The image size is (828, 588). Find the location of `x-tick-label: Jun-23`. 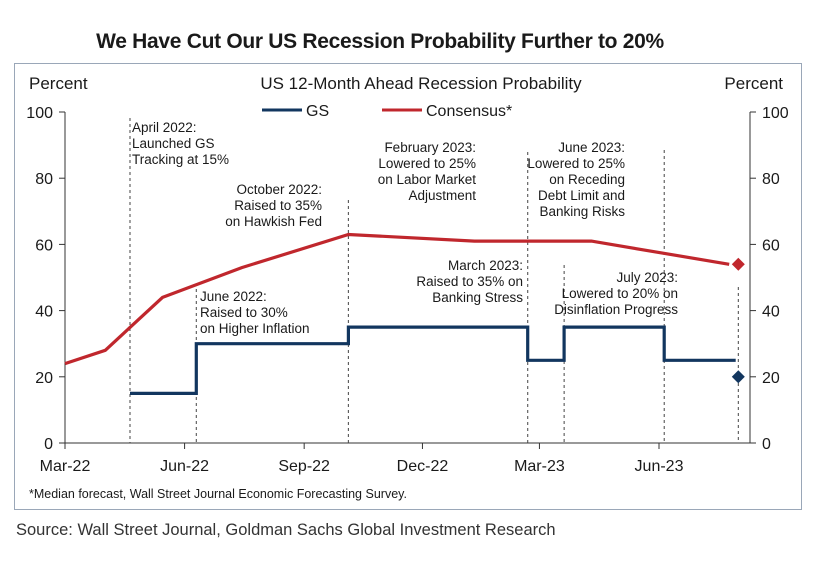

x-tick-label: Jun-23 is located at coordinates (659, 466).